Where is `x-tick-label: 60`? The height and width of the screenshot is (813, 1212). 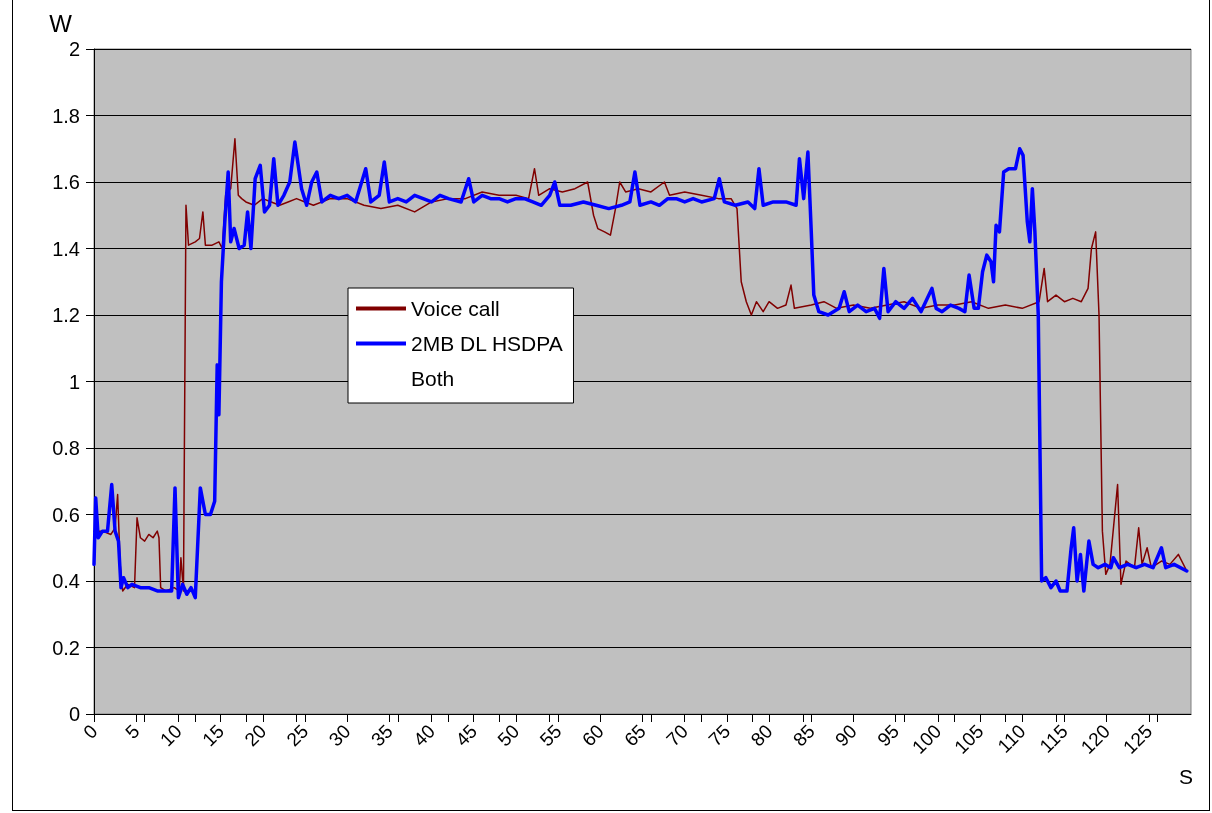
x-tick-label: 60 is located at coordinates (592, 735).